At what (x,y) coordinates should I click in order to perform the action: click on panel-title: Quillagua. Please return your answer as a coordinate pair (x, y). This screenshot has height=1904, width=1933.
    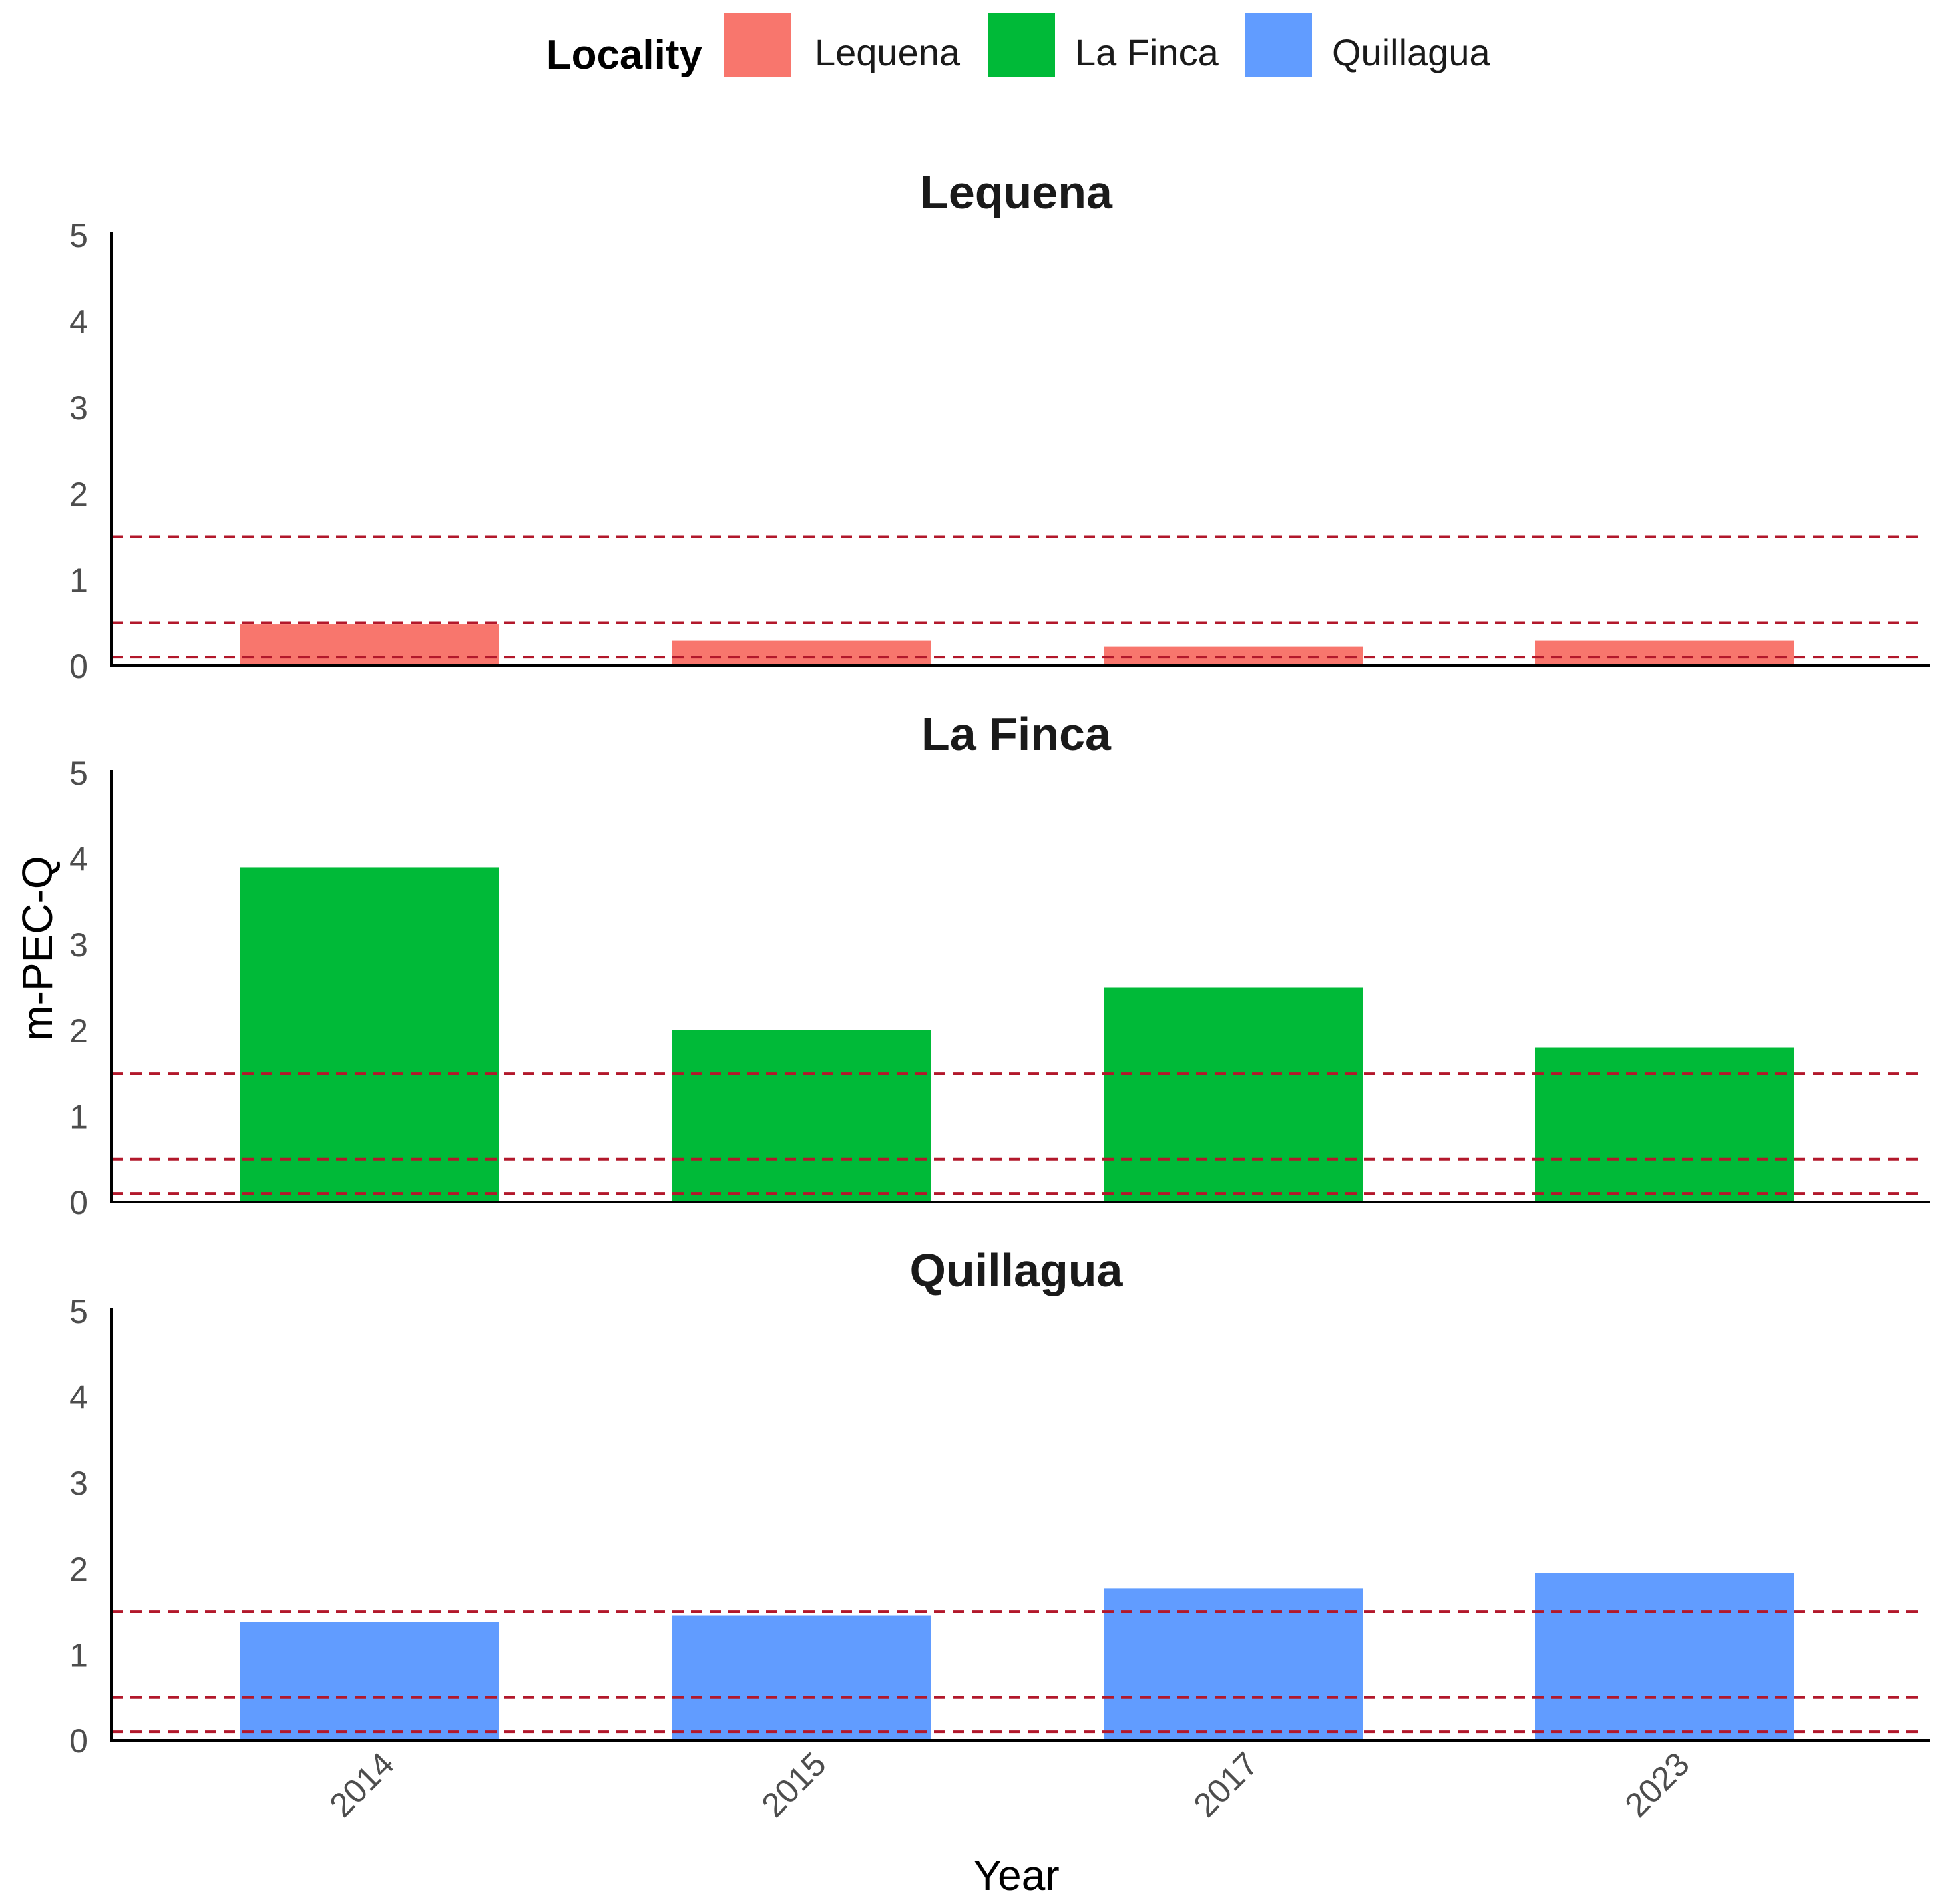
    Looking at the image, I should click on (1017, 1270).